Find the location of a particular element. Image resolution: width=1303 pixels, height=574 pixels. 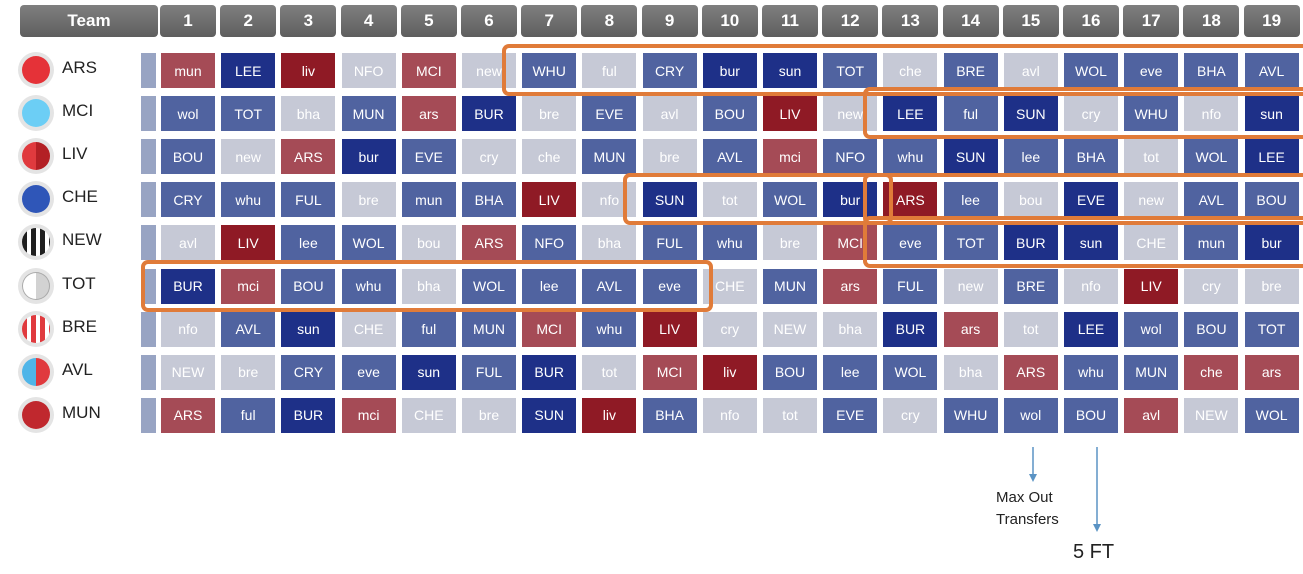

fixture-cell: bou is located at coordinates (1030, 200).